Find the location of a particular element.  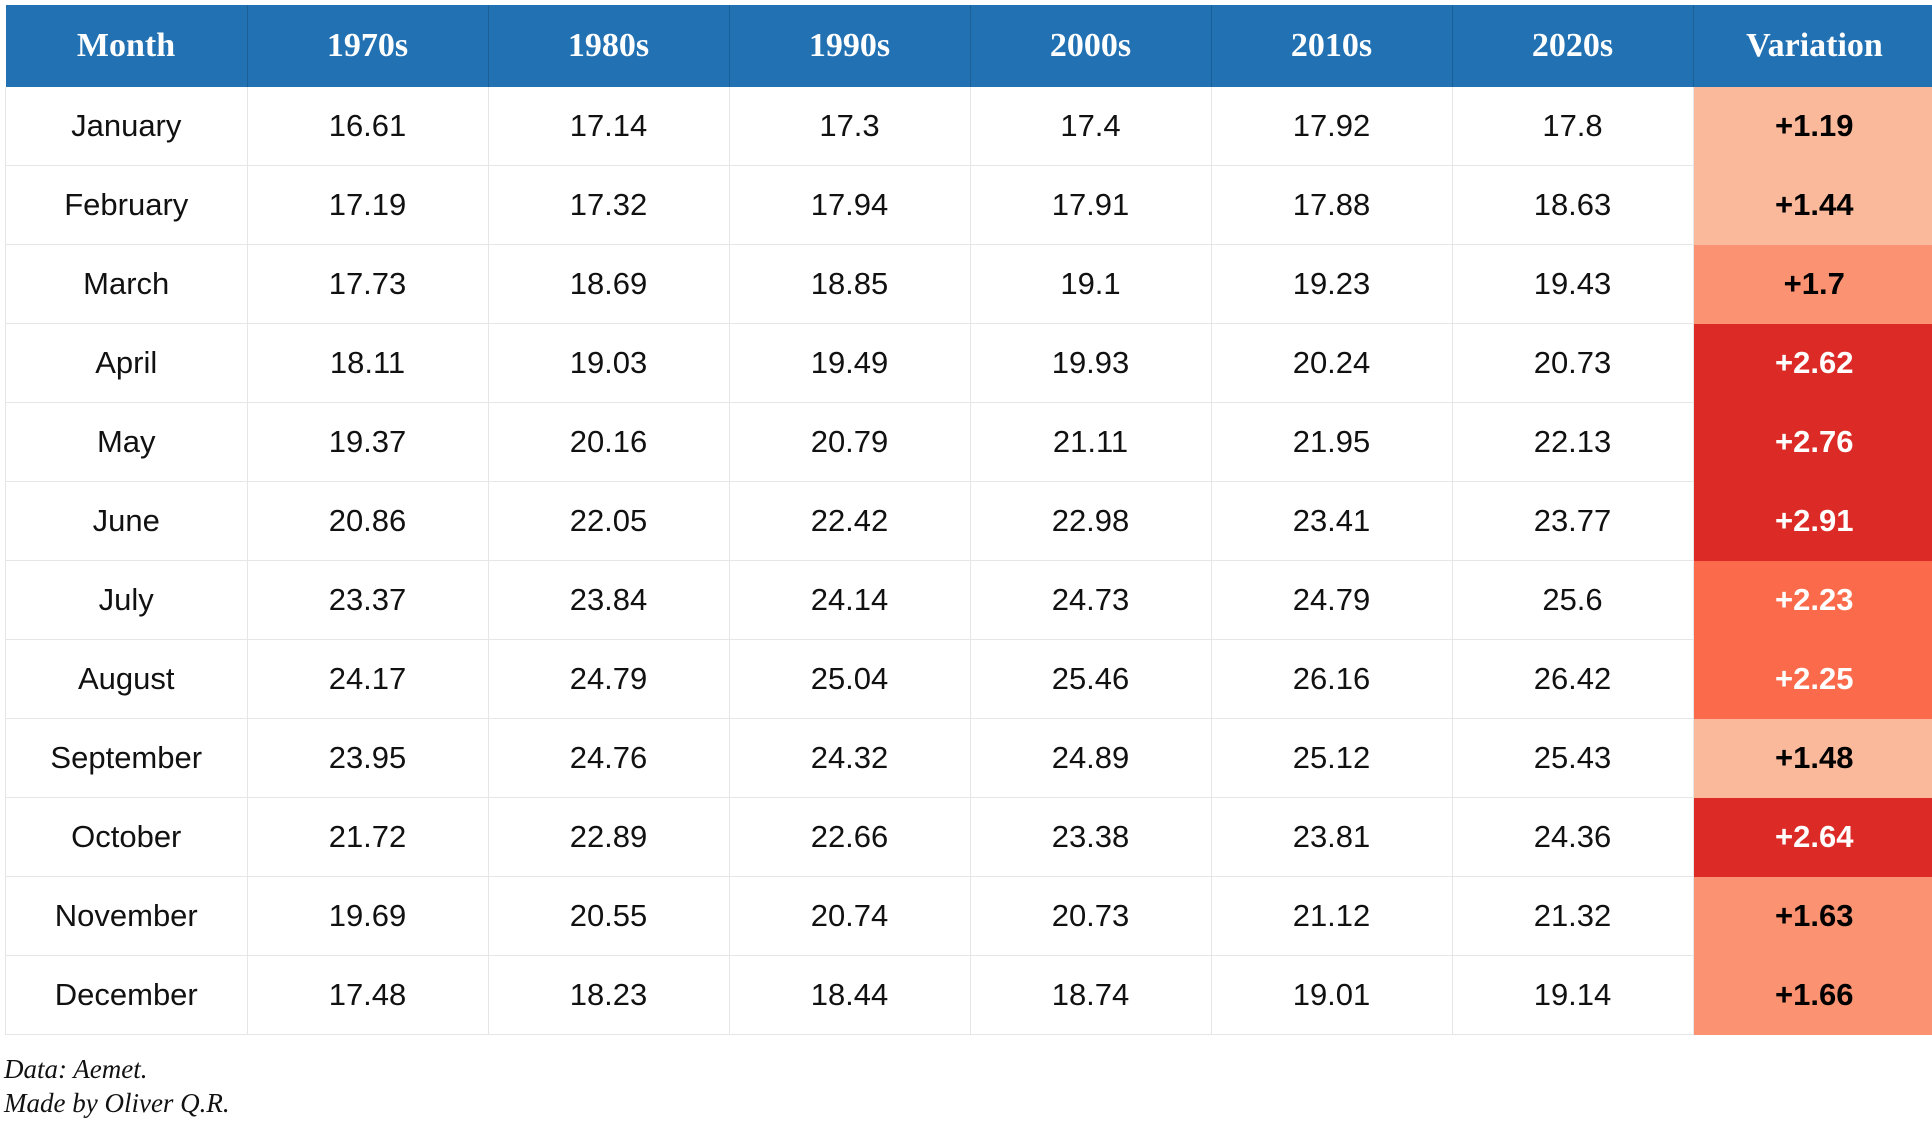

column-header-month: Month is located at coordinates (126, 46).